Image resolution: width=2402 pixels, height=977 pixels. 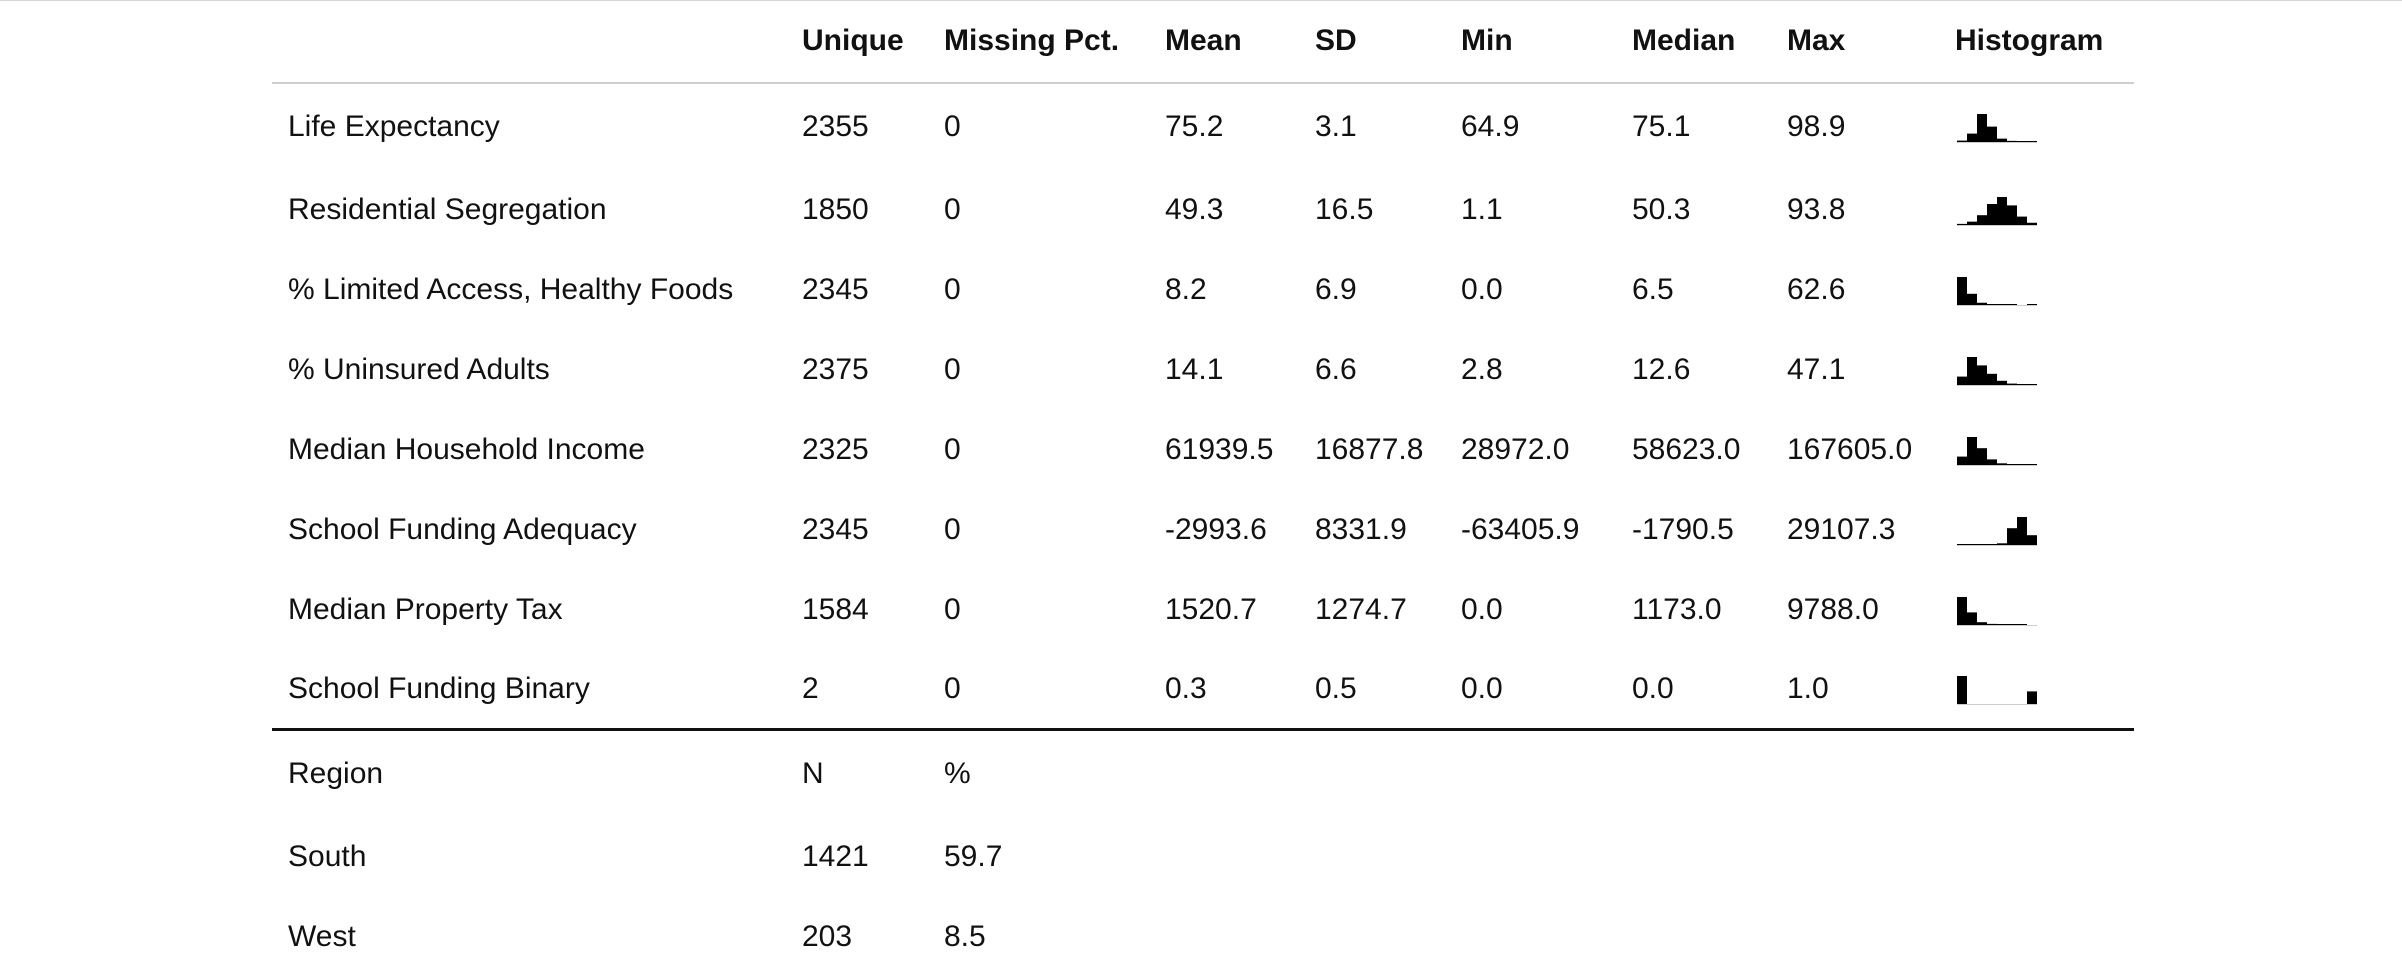 What do you see at coordinates (1372, 126) in the screenshot?
I see `sd-cell: 3.1` at bounding box center [1372, 126].